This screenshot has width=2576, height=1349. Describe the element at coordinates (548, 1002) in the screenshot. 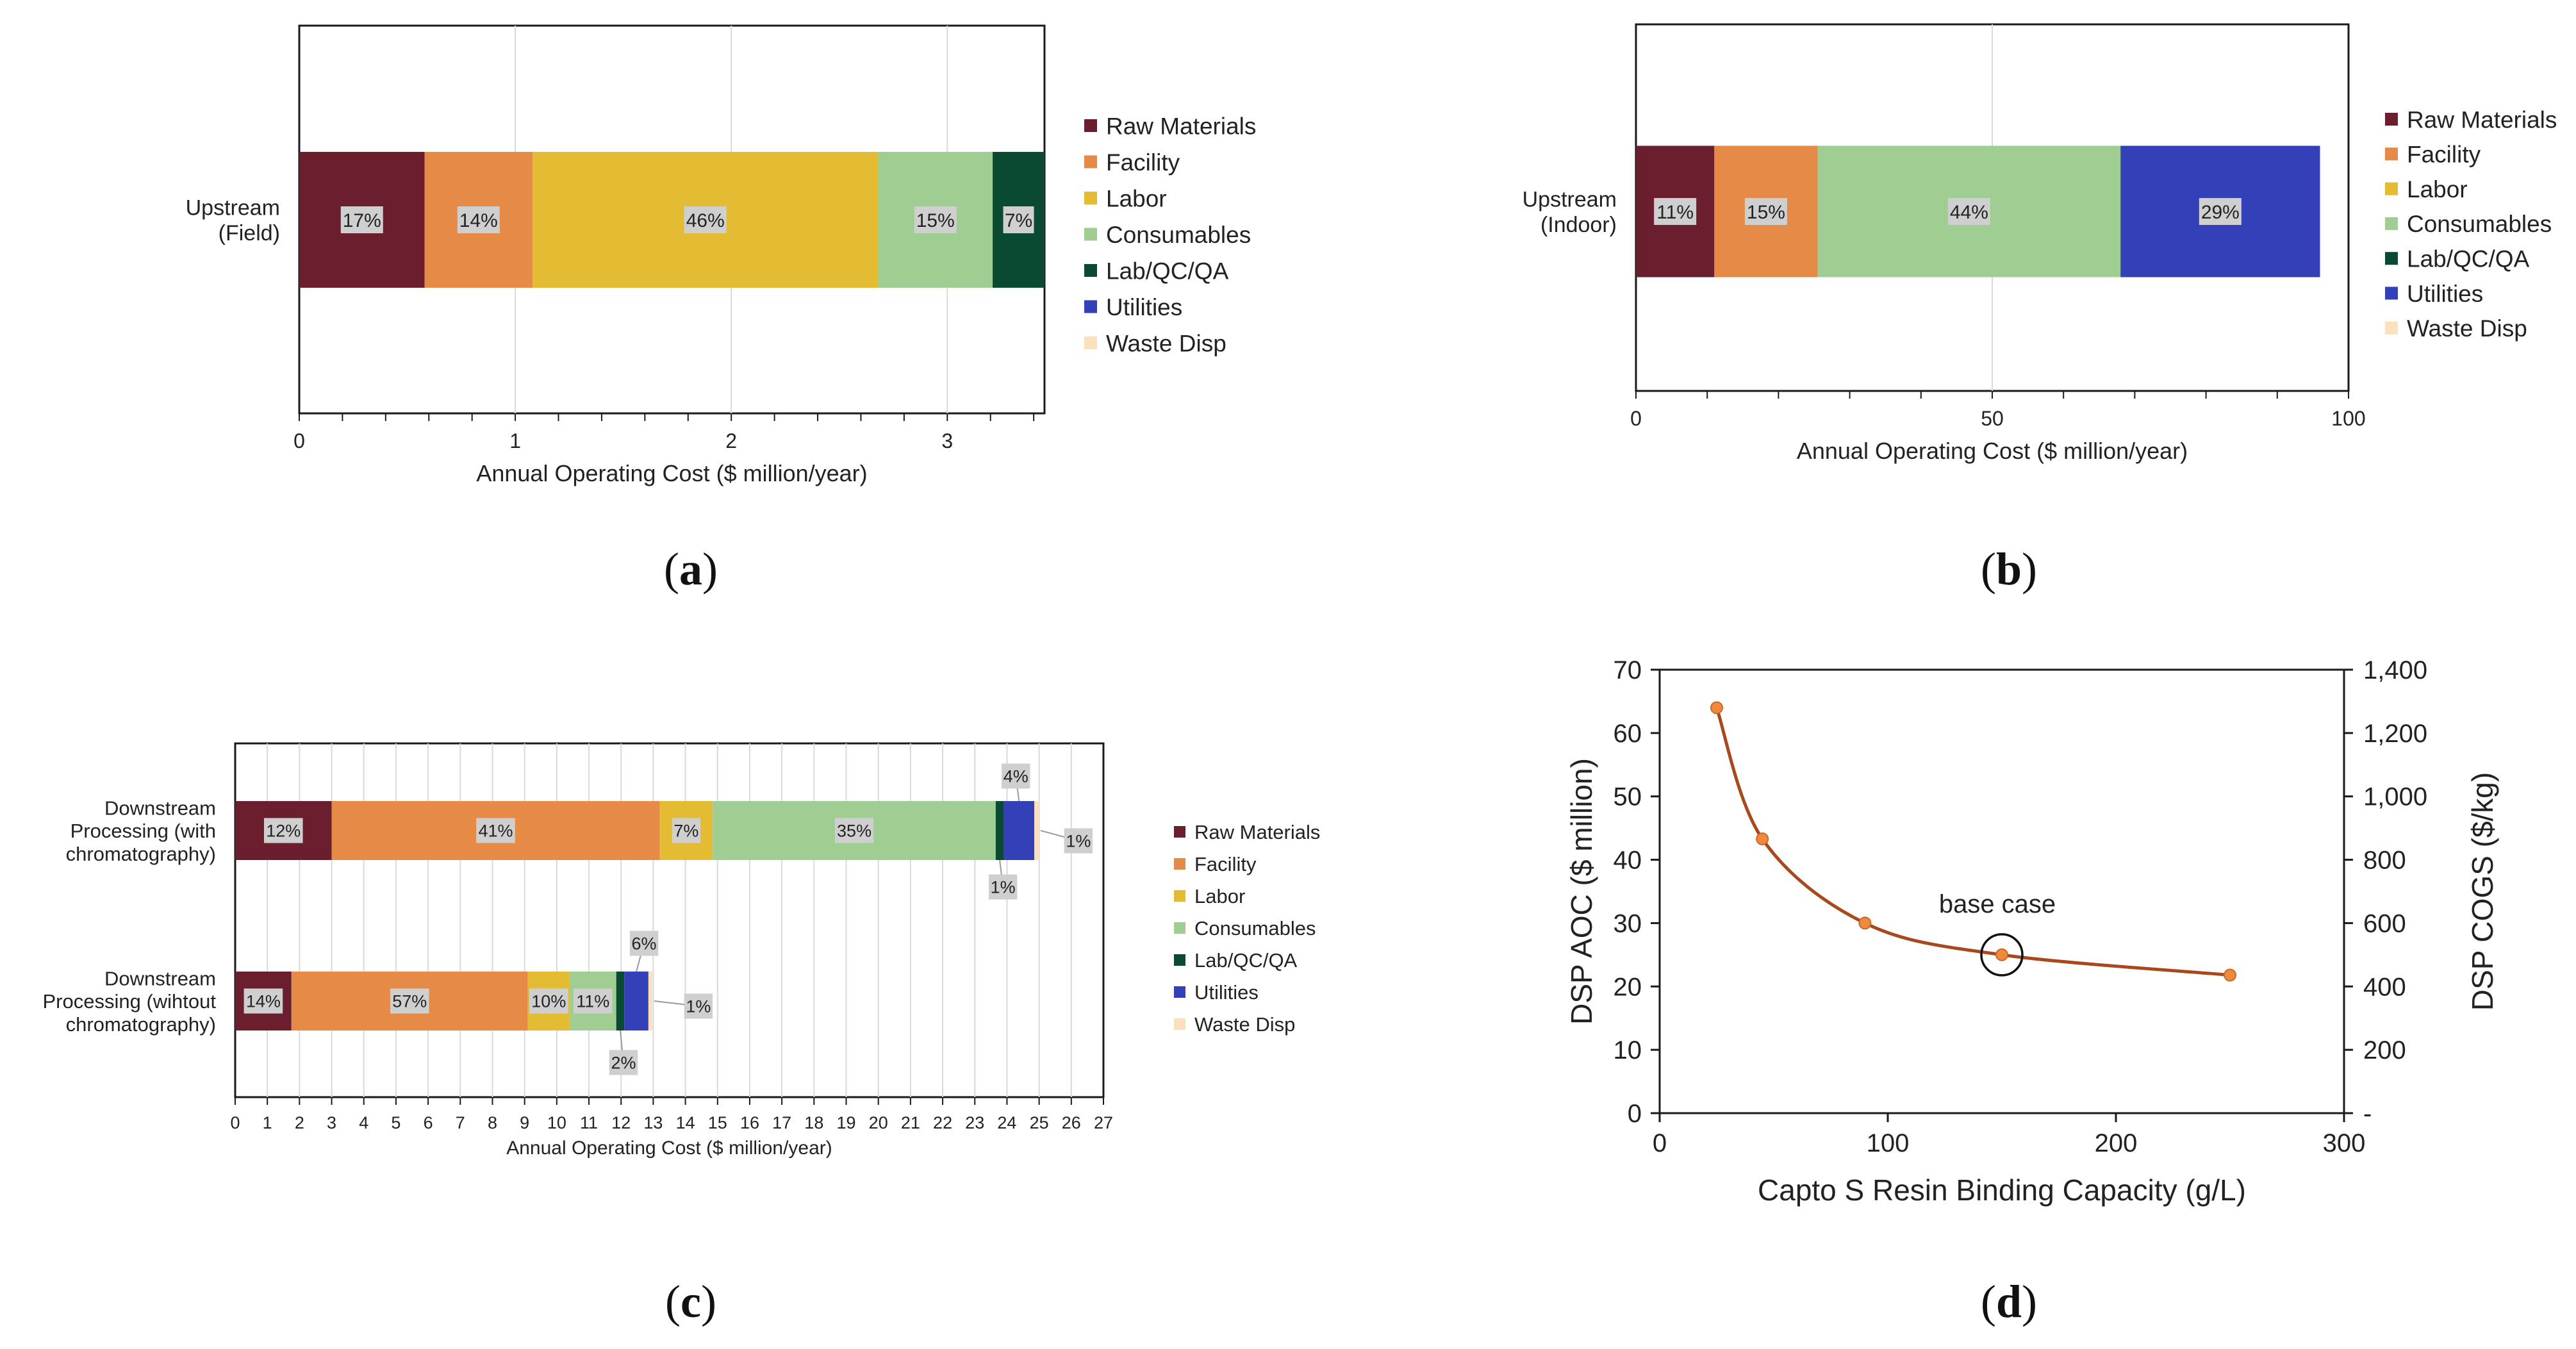

I see `data-label: 10%` at that location.